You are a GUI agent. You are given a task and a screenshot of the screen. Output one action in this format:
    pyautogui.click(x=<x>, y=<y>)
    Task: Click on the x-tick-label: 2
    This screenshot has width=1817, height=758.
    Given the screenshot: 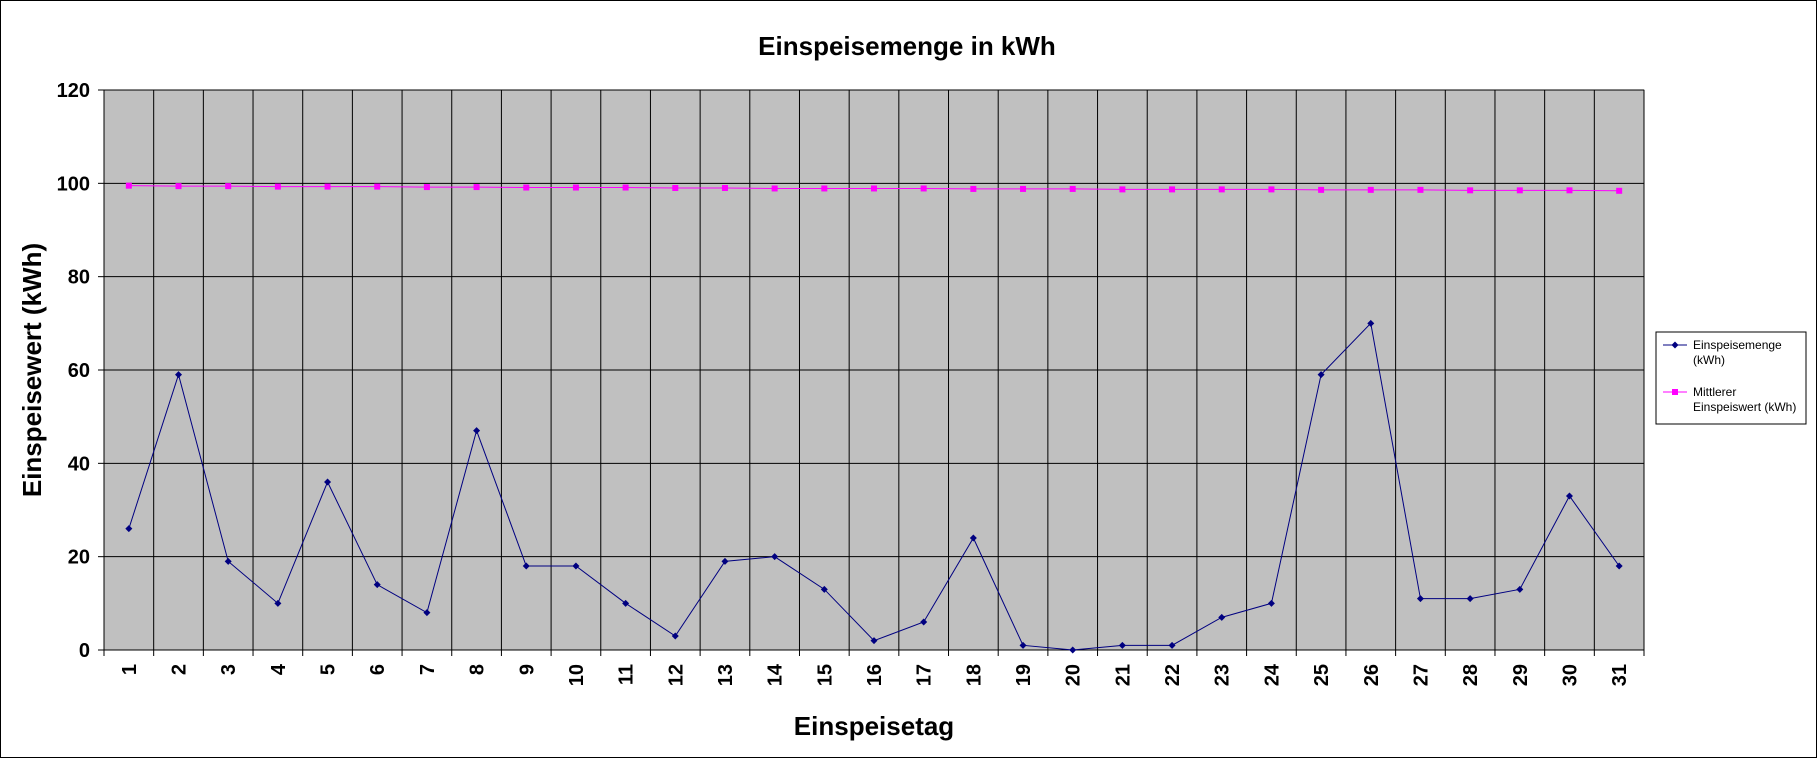 What is the action you would take?
    pyautogui.click(x=180, y=669)
    